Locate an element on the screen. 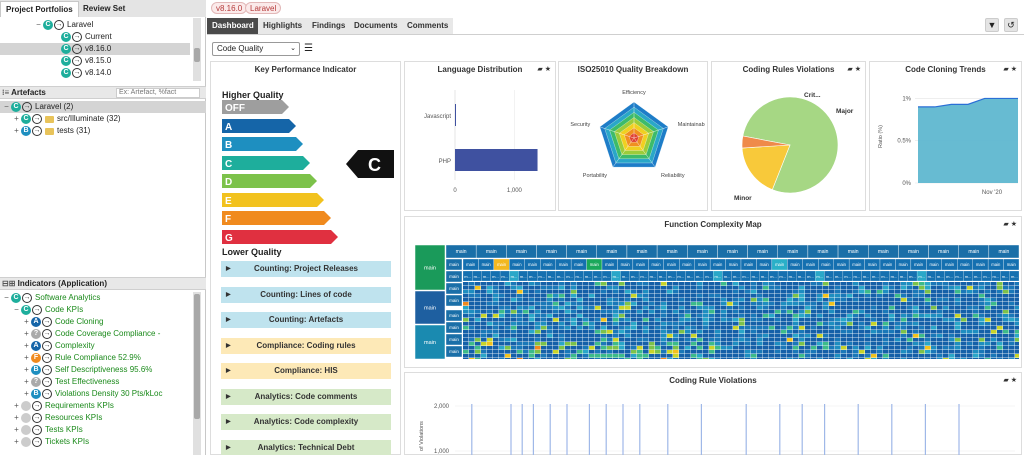  version-scrollbar is located at coordinates (197, 49).